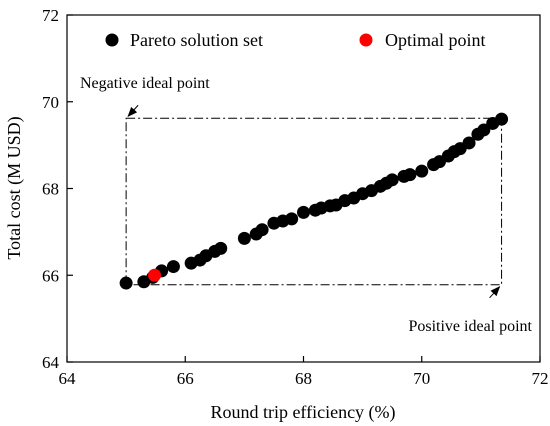 The height and width of the screenshot is (426, 550). Describe the element at coordinates (51, 362) in the screenshot. I see `y-tick-label: 64` at that location.